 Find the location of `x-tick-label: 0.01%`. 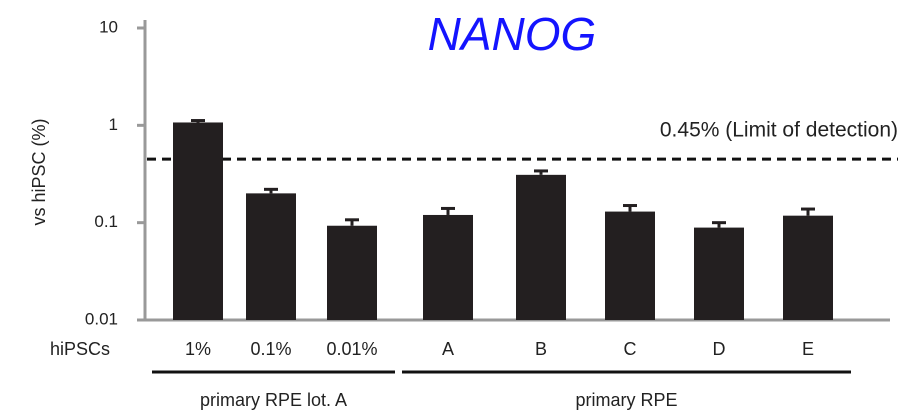

x-tick-label: 0.01% is located at coordinates (351, 349).